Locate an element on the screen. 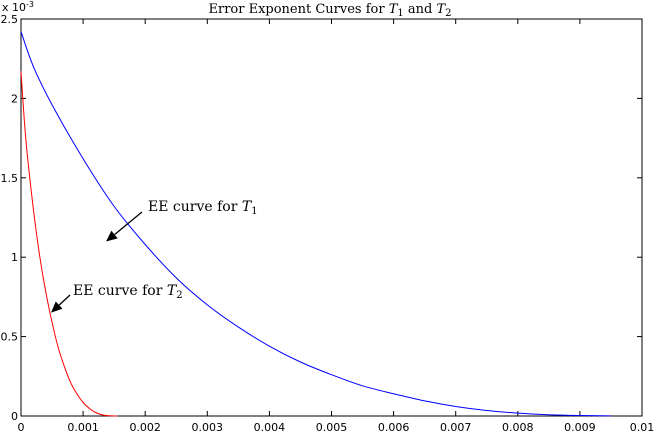  y-tick-label: 0.5 is located at coordinates (10, 337).